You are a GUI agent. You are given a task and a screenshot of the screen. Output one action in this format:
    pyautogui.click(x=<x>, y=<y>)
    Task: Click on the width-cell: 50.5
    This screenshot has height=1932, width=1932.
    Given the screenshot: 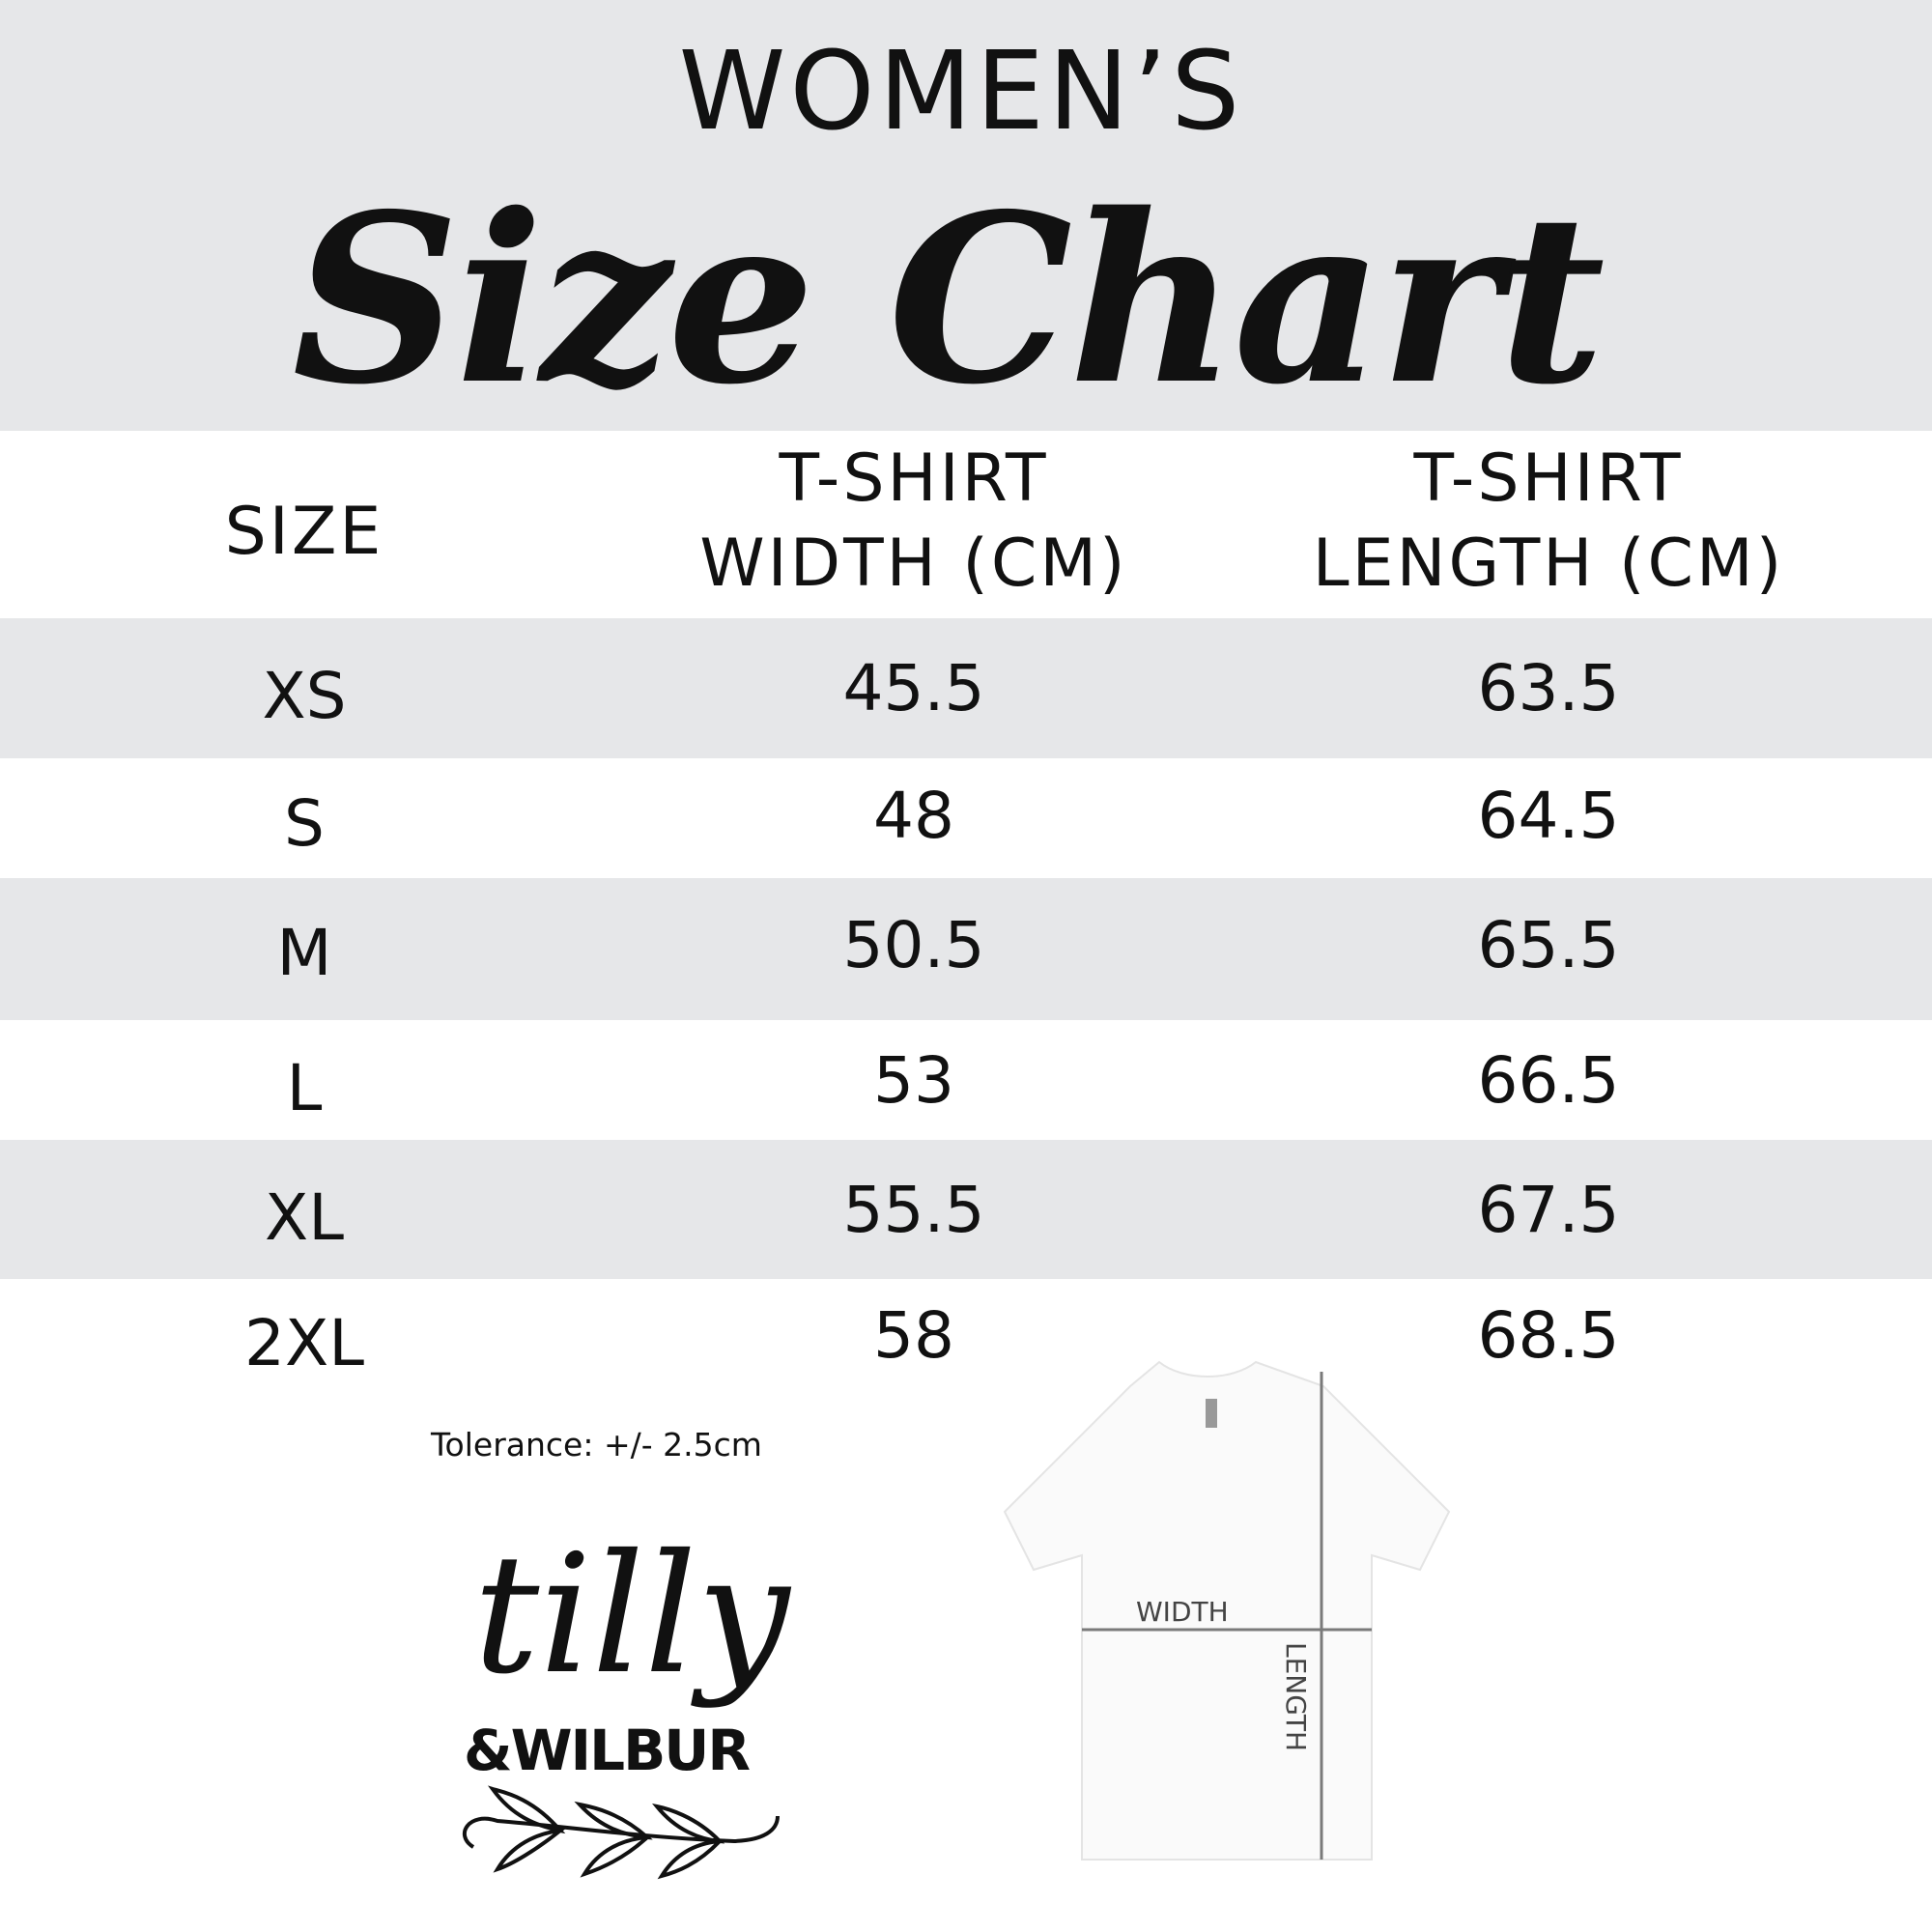 What is the action you would take?
    pyautogui.click(x=913, y=945)
    